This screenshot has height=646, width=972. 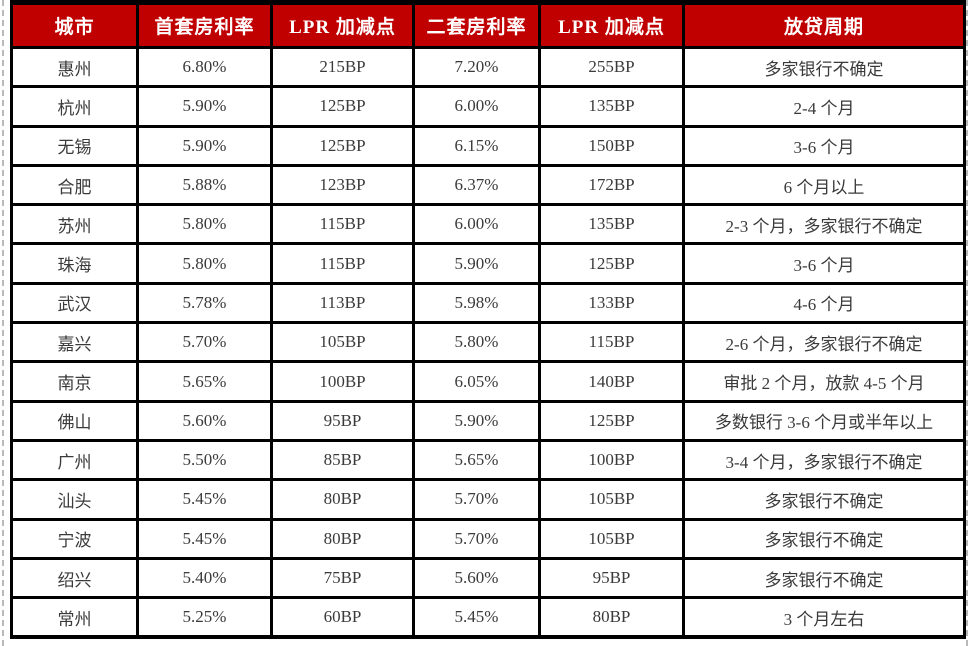 I want to click on cell-lpr-points-first: 60BP, so click(x=342, y=617).